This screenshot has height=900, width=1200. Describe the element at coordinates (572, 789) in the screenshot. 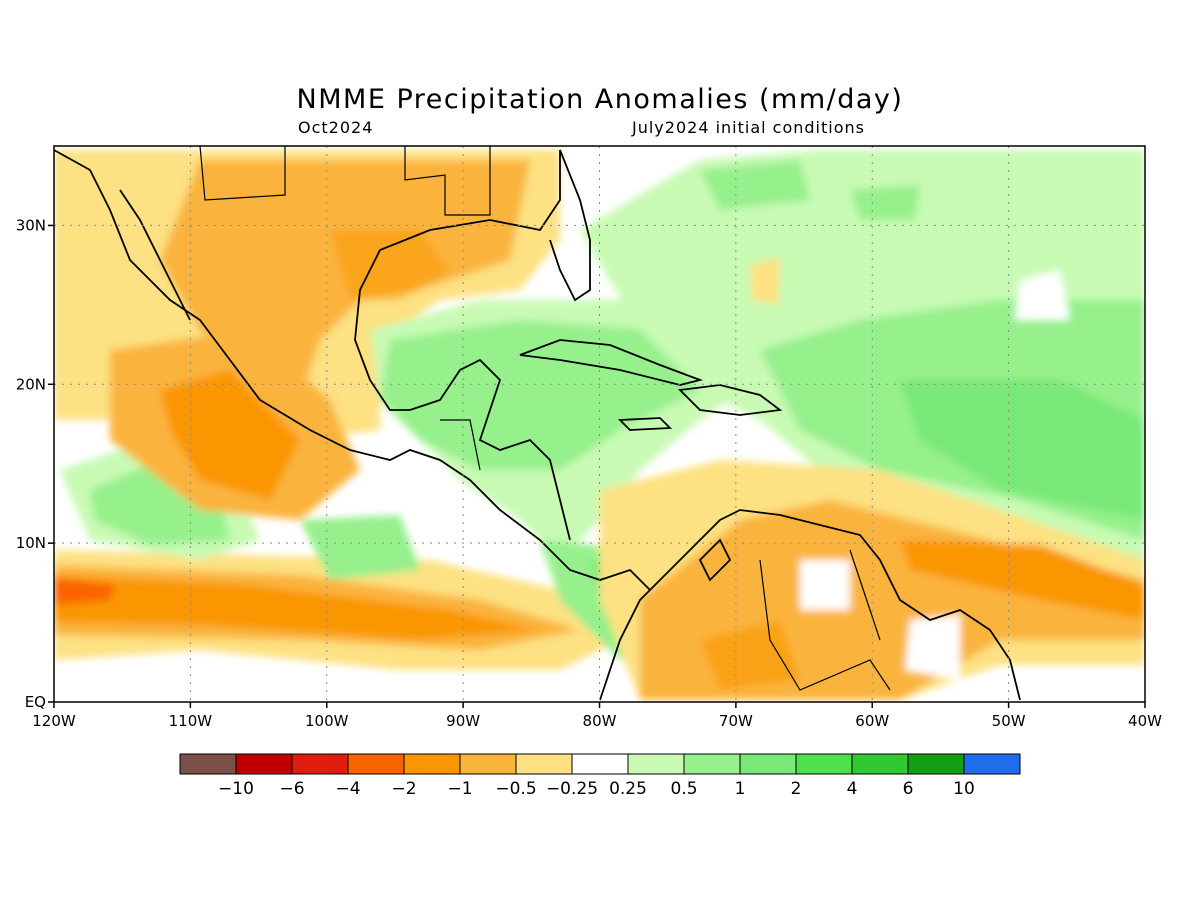

I see `colorbar-label: −0.25` at that location.